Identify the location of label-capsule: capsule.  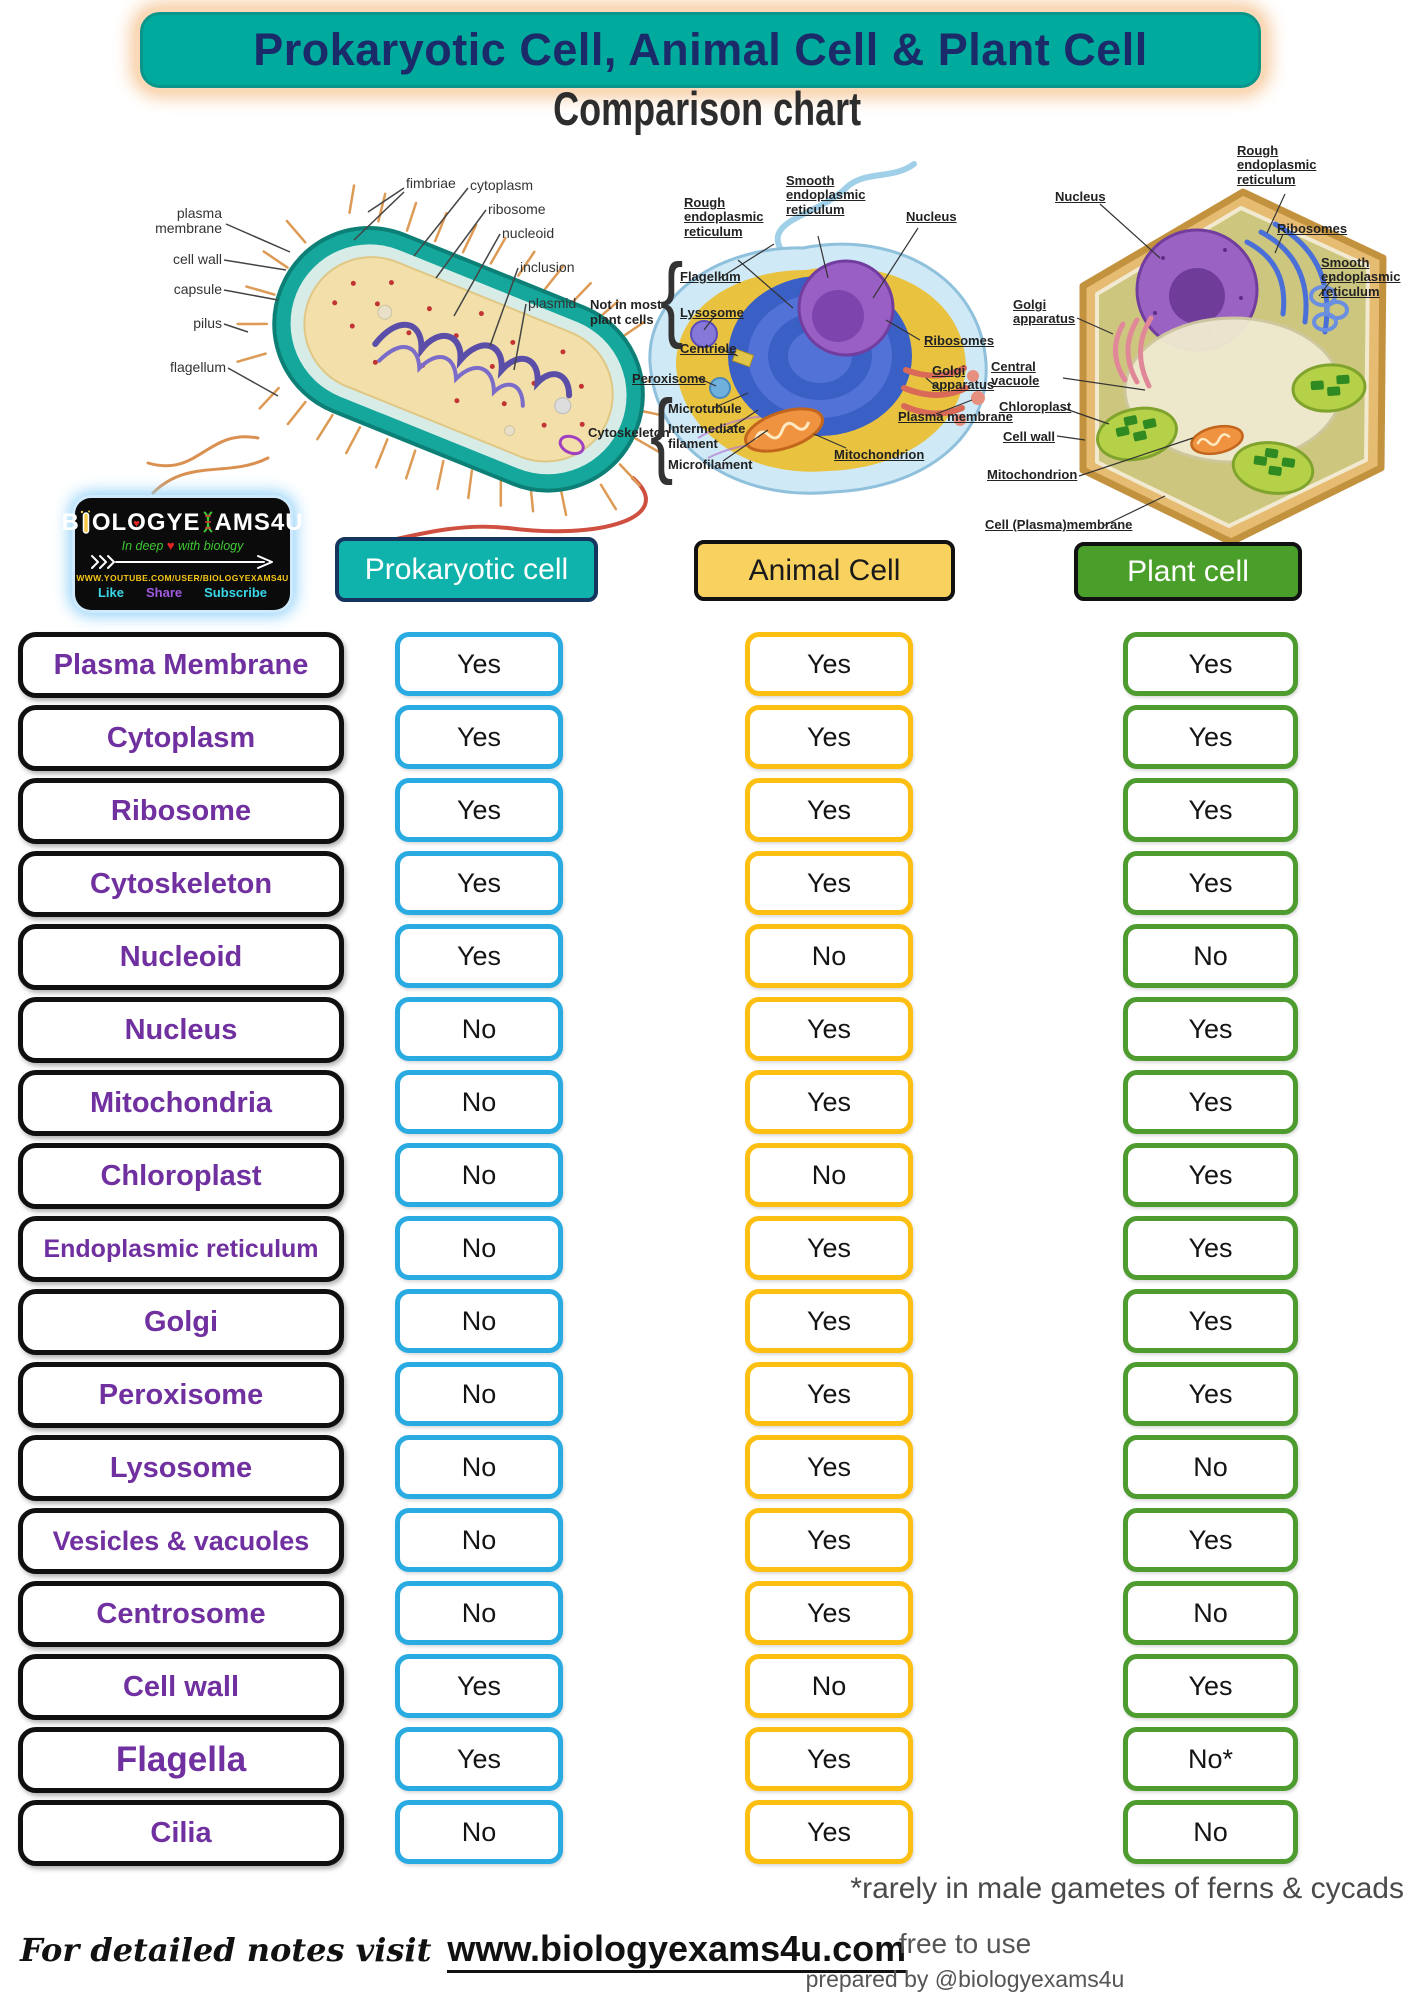
(197, 289).